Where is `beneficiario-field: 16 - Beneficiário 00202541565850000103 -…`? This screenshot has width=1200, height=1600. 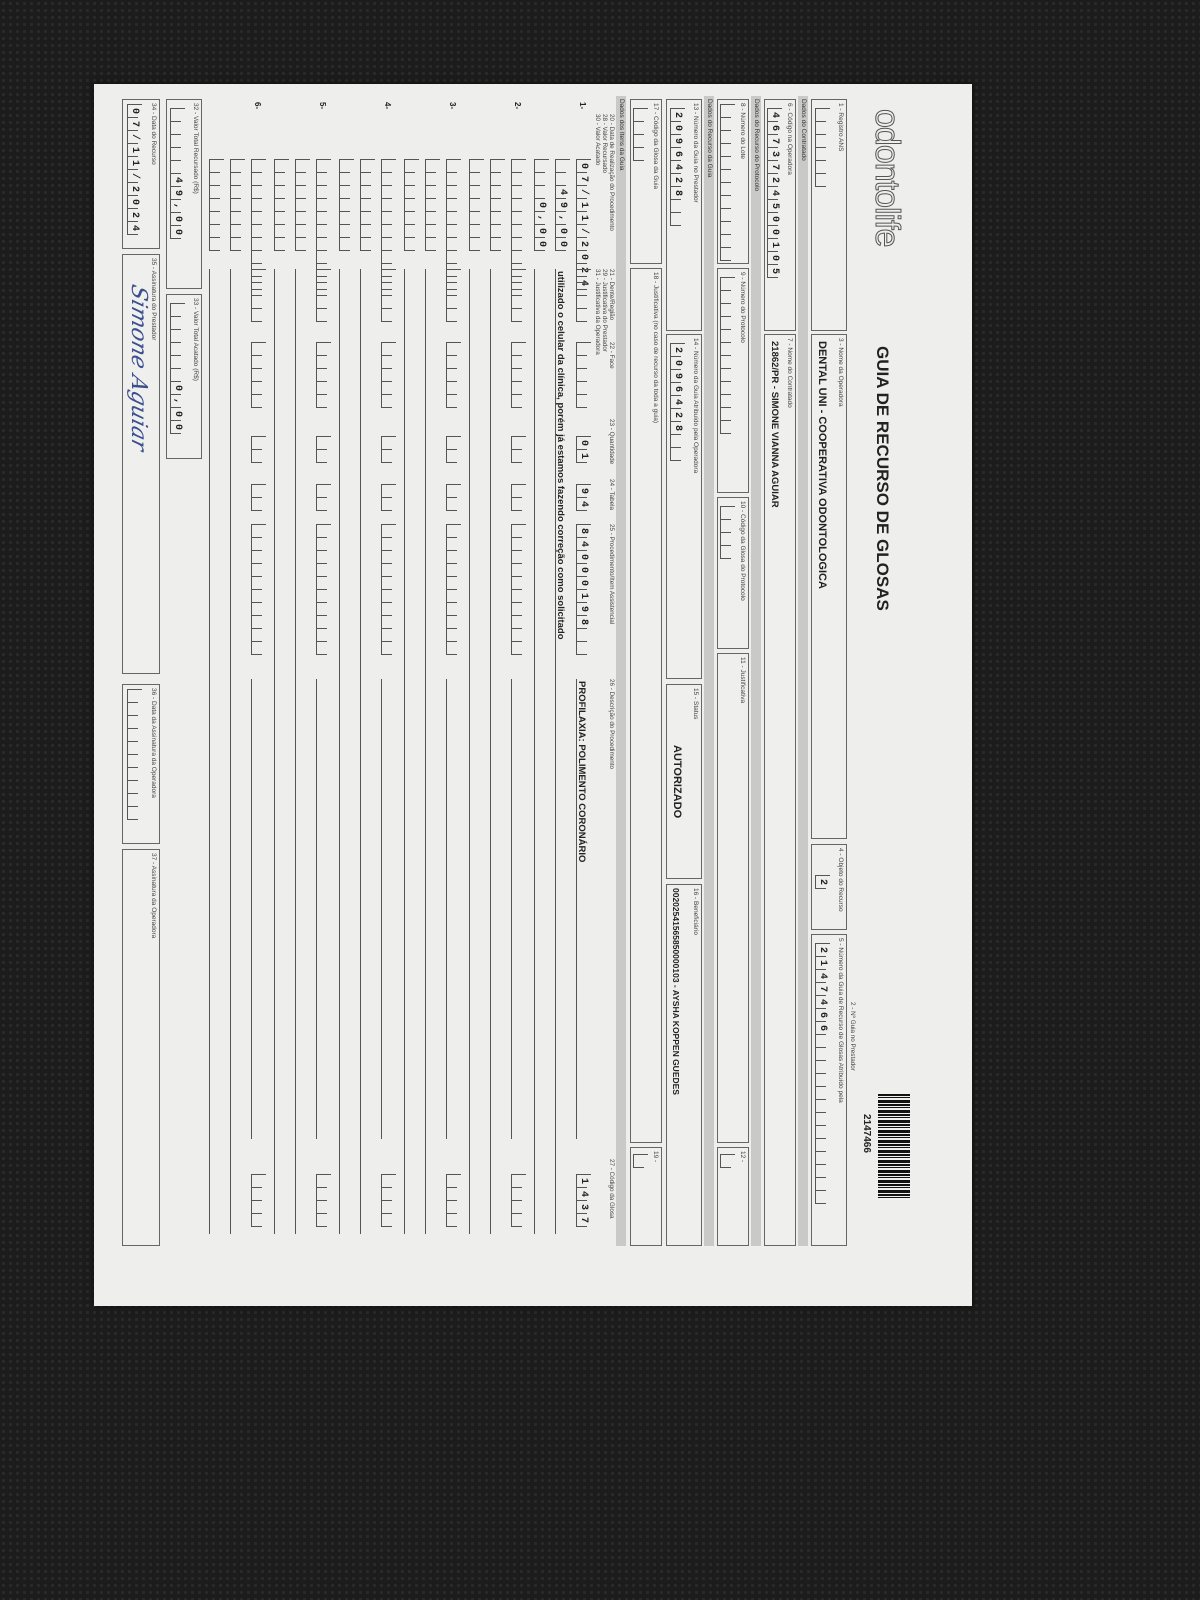
beneficiario-field: 16 - Beneficiário 00202541565850000103 -… is located at coordinates (684, 1065).